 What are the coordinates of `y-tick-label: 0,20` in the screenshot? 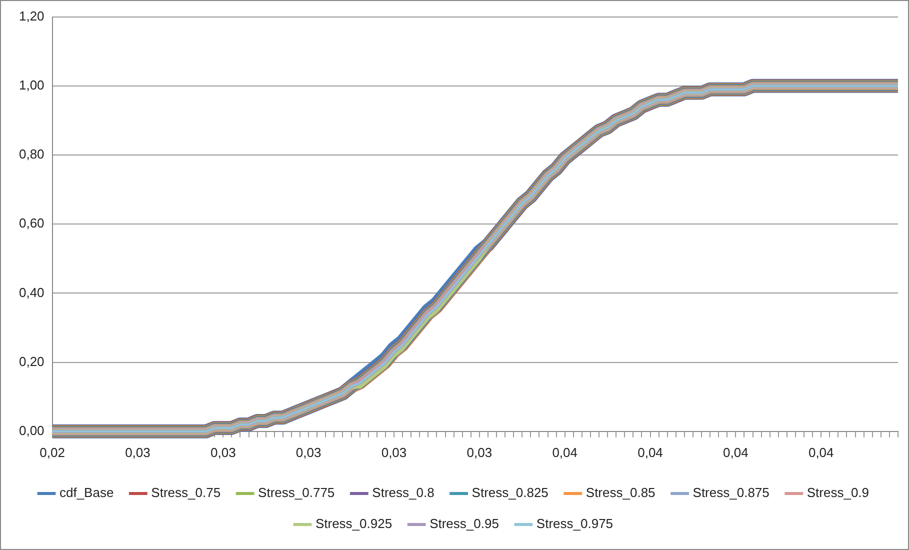 It's located at (31, 361).